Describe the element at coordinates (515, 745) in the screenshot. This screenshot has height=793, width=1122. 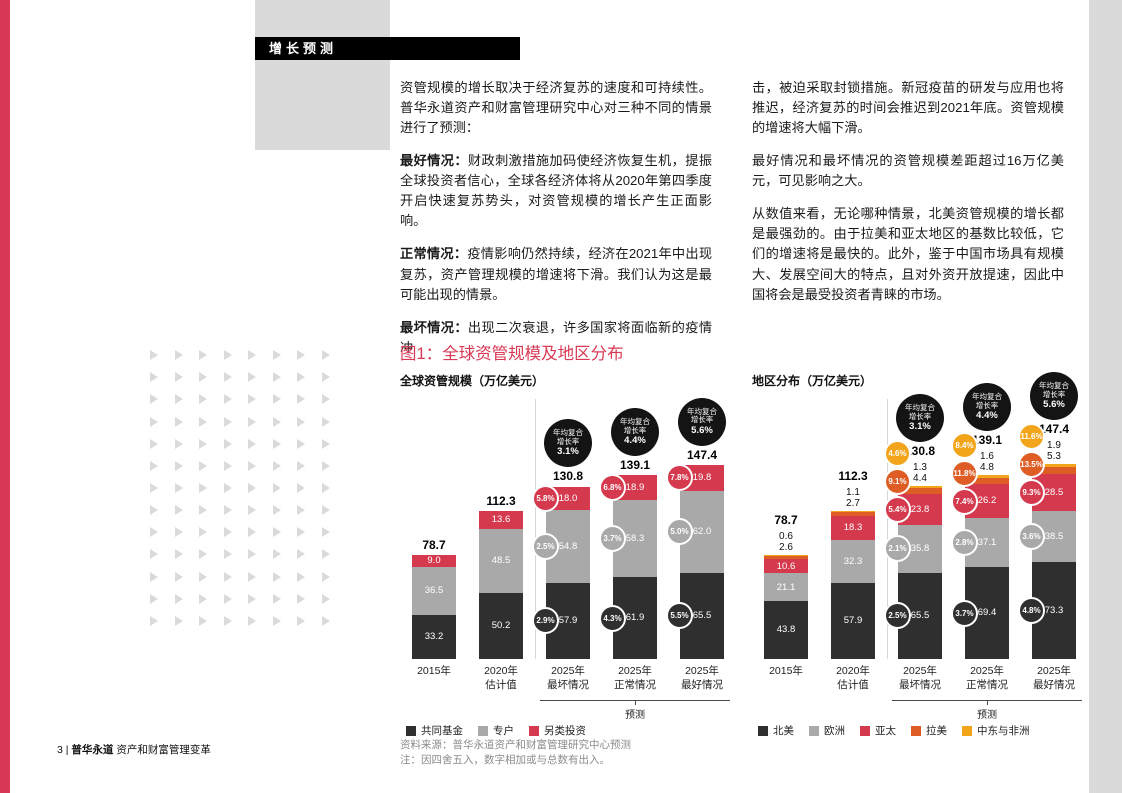
I see `source-line: 资料来源：普华永道资产和财富管理研究中心预测` at that location.